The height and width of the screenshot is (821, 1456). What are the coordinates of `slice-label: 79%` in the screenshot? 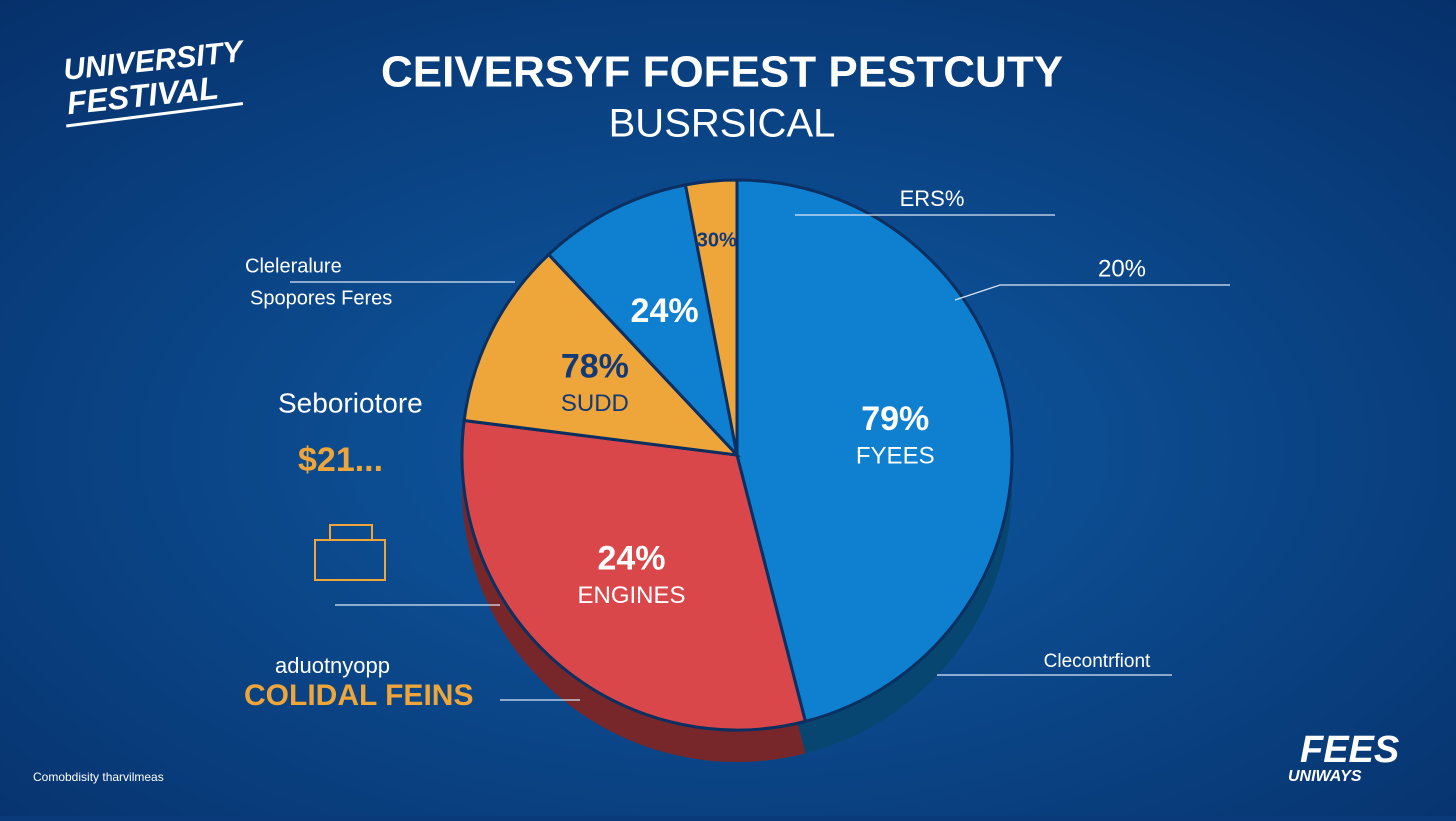 It's located at (895, 419).